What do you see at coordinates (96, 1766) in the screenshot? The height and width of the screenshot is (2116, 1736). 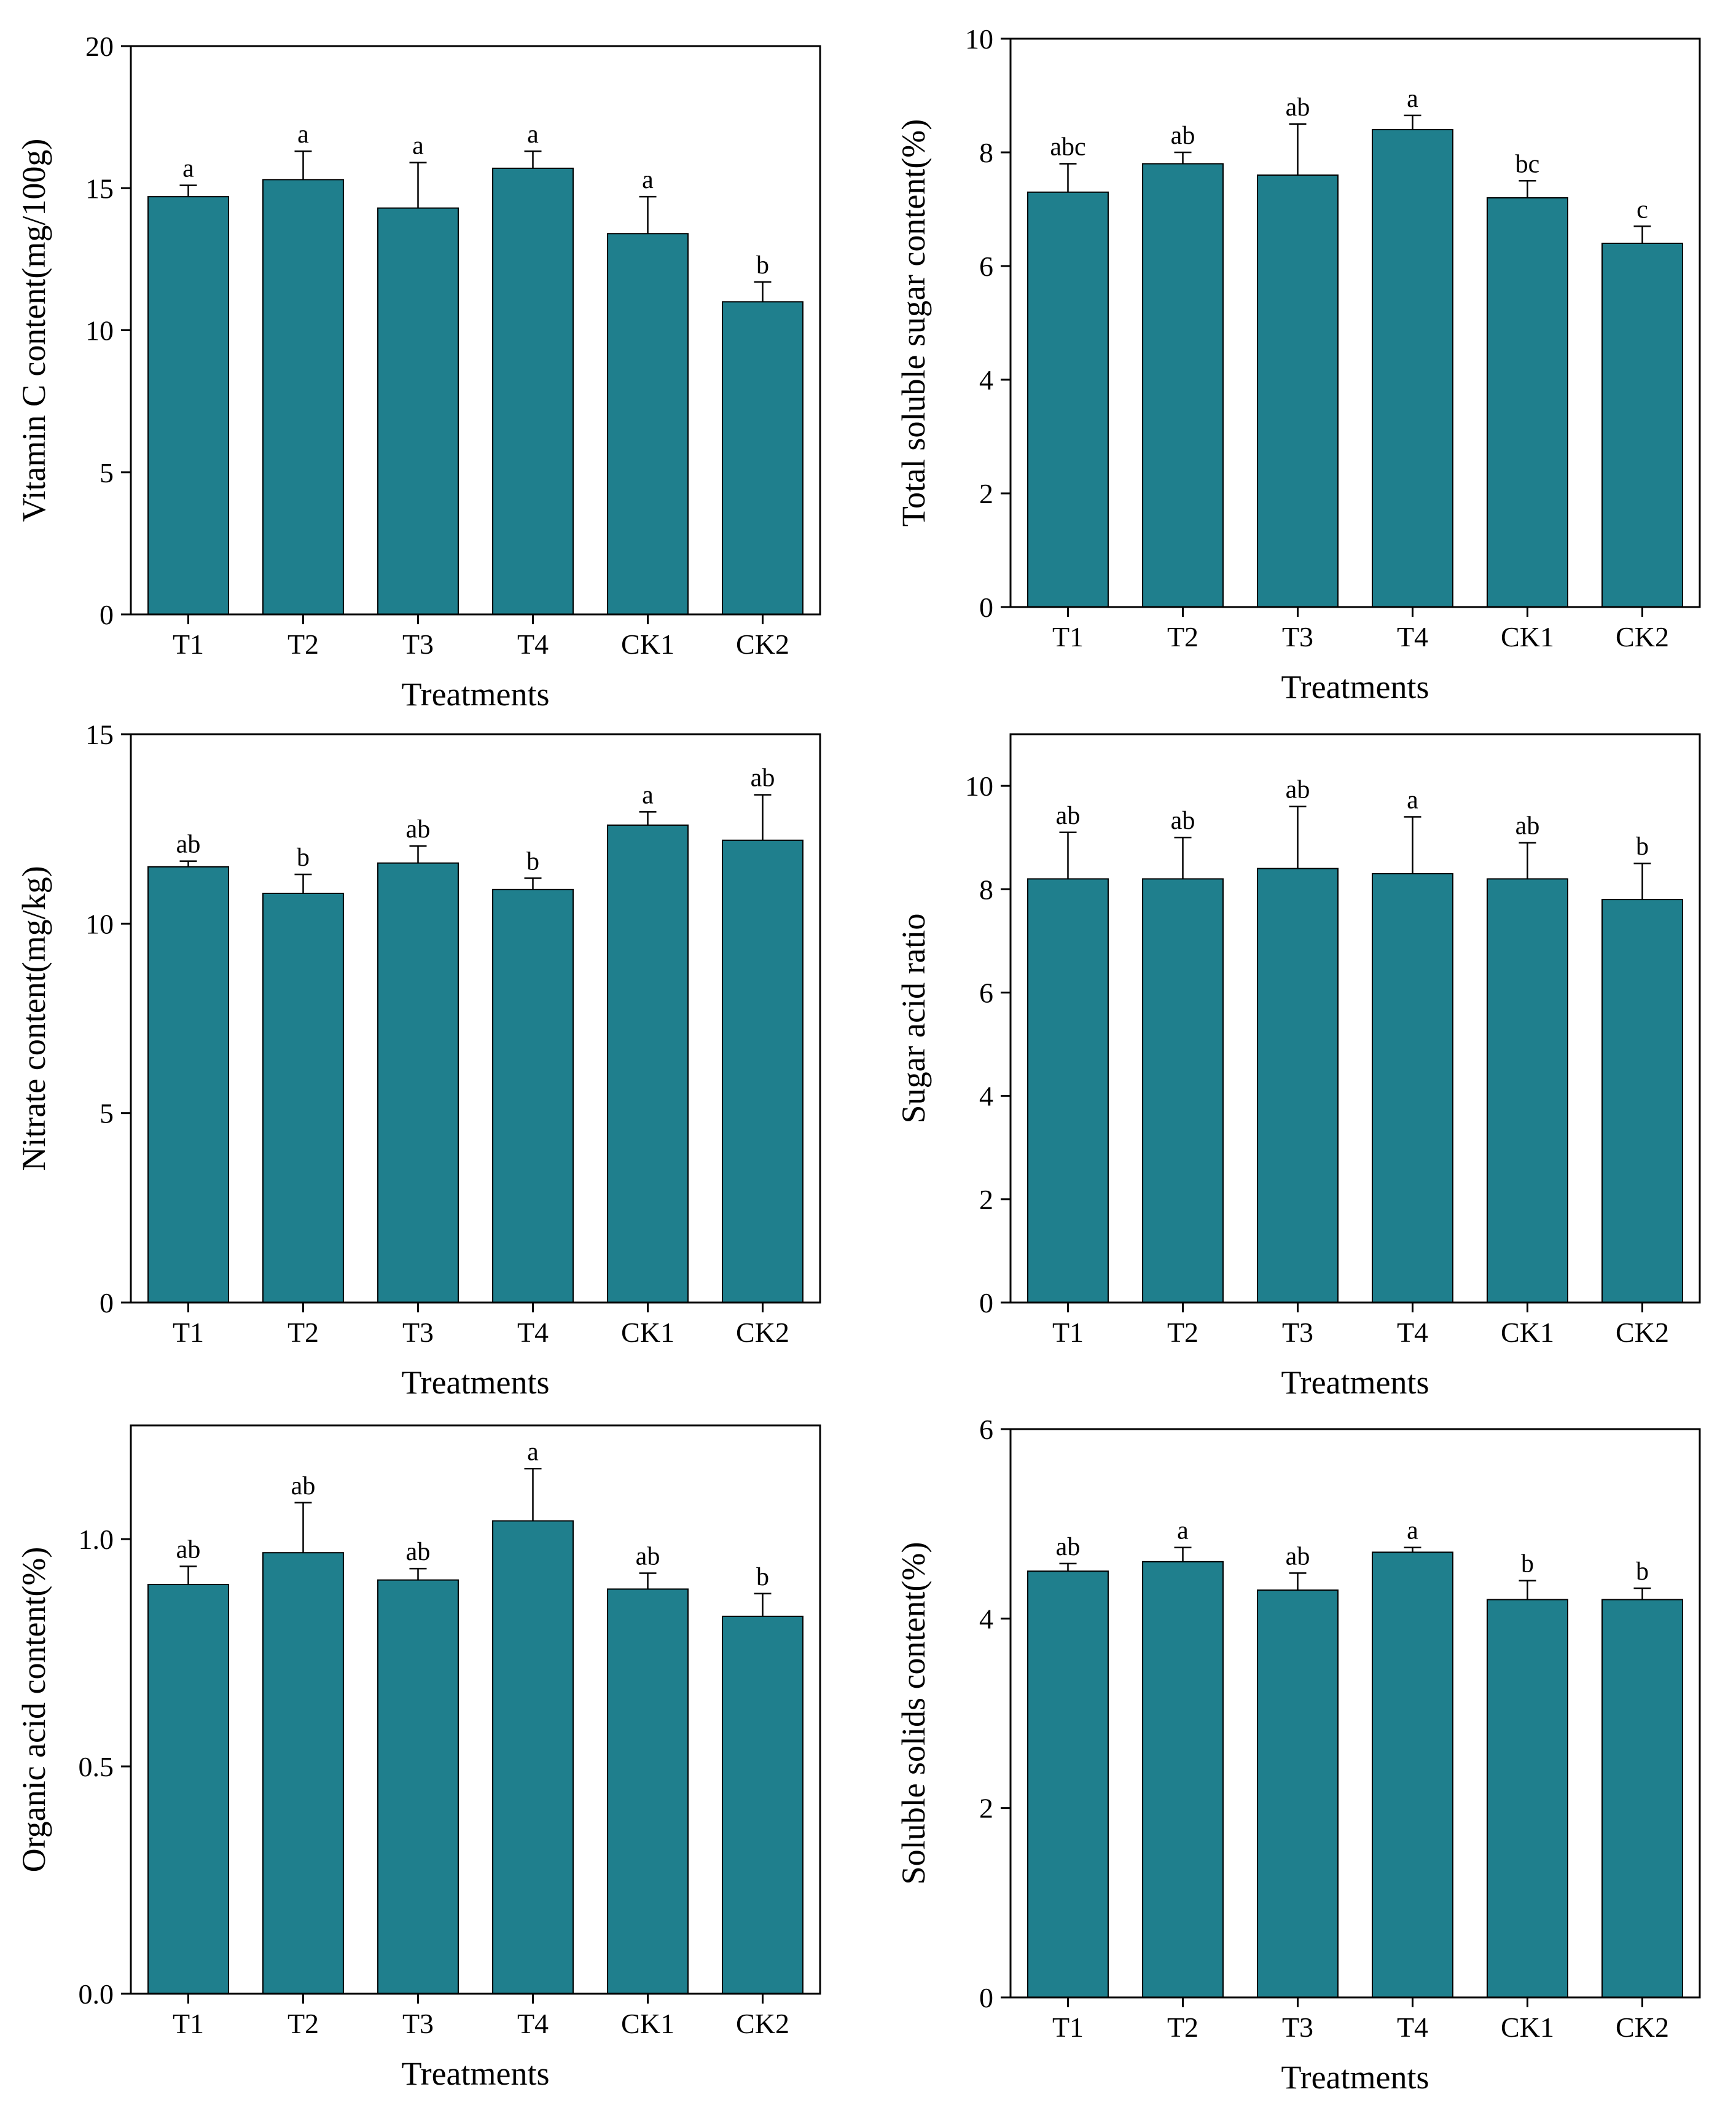 I see `y-tick-label: 0.5` at bounding box center [96, 1766].